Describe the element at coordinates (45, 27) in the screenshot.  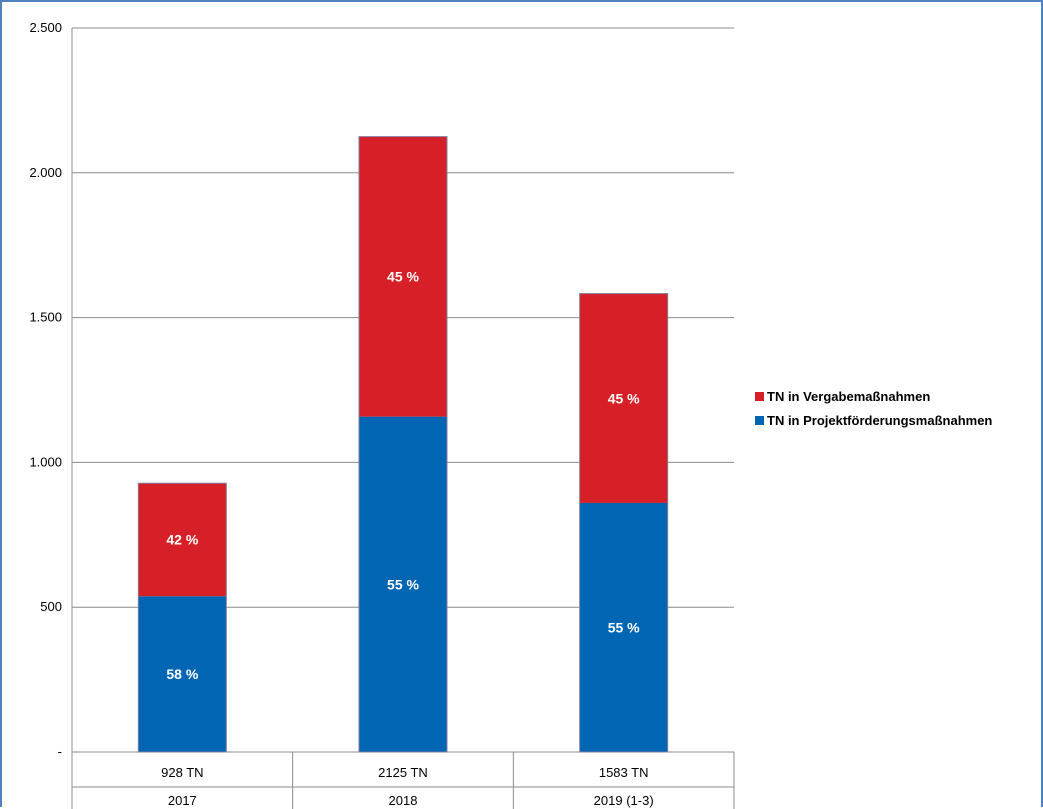
I see `y-tick-label: 2.500` at that location.